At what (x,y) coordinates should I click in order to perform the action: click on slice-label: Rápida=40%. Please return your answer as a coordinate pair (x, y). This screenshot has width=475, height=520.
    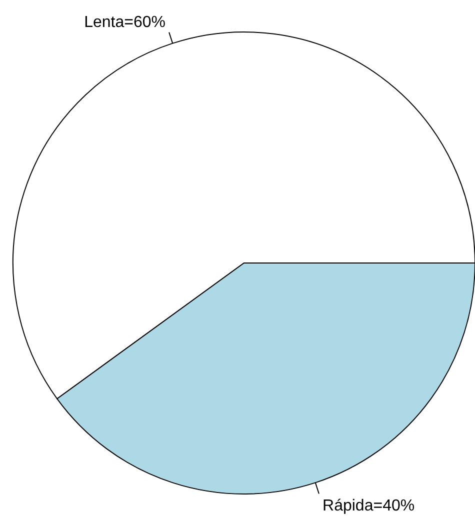
    Looking at the image, I should click on (368, 505).